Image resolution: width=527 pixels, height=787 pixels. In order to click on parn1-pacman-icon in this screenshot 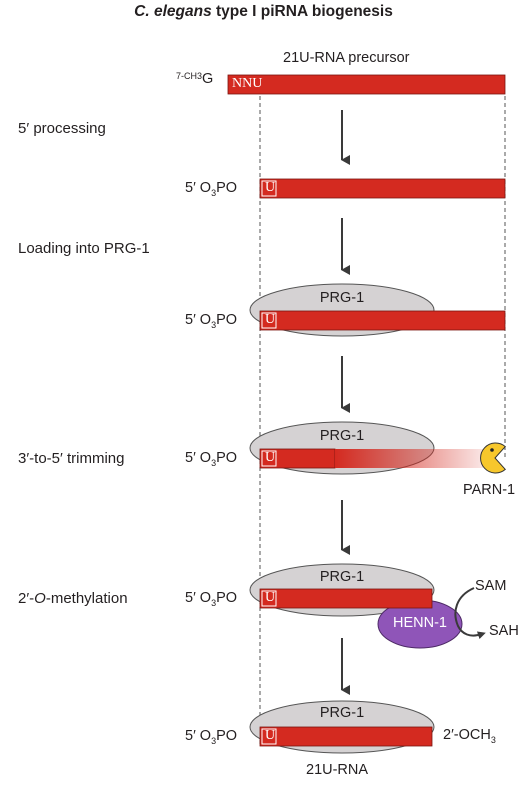, I will do `click(493, 458)`.